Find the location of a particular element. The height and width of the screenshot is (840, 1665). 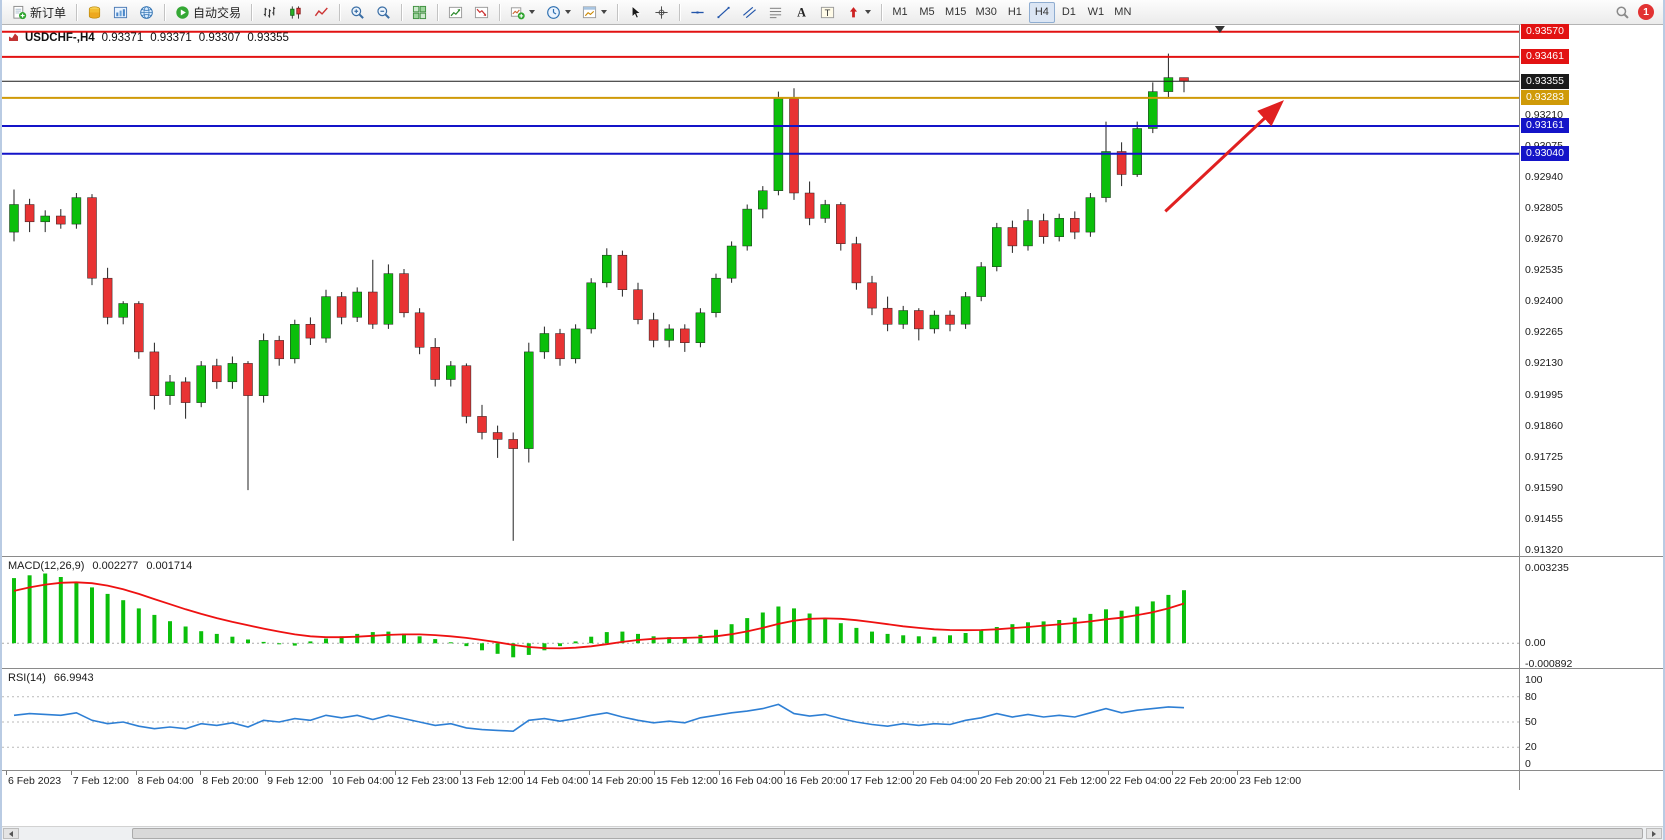

globe-icon is located at coordinates (146, 12).